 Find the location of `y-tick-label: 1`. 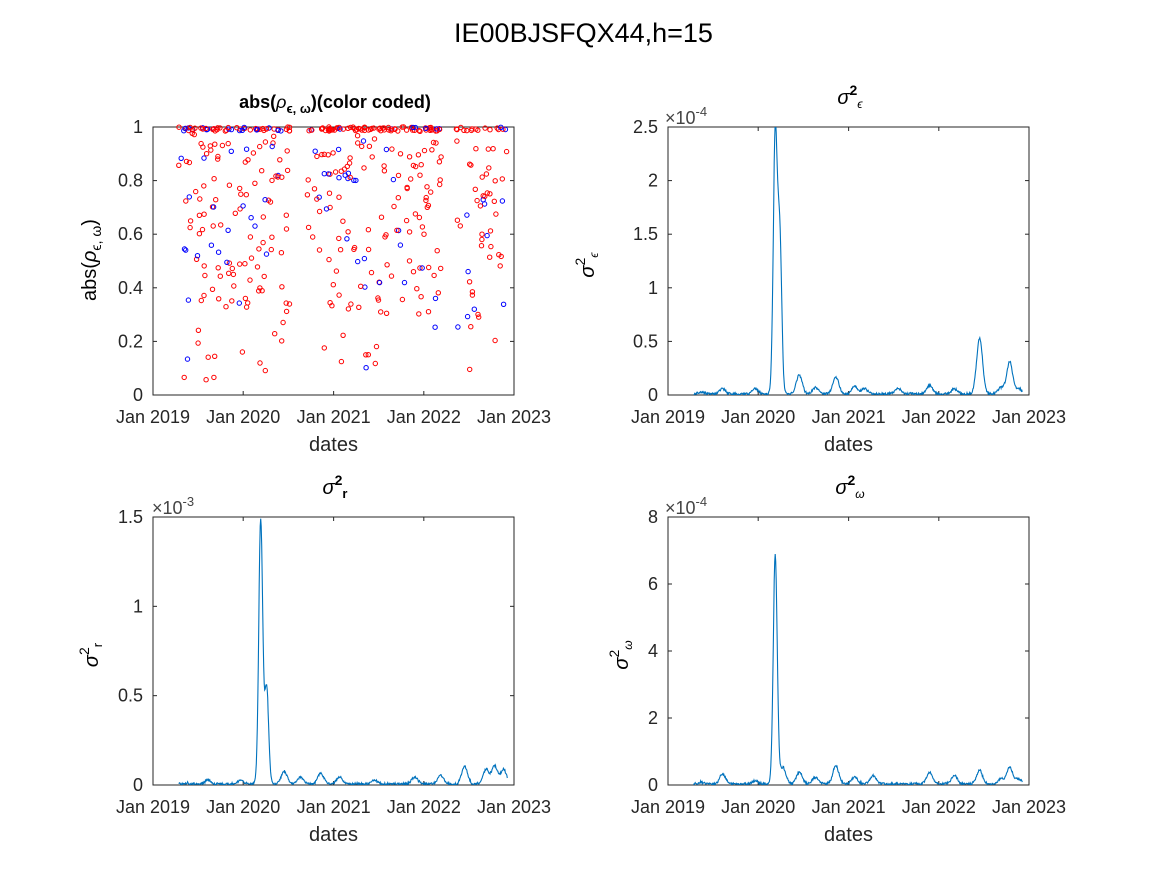

y-tick-label: 1 is located at coordinates (653, 288).